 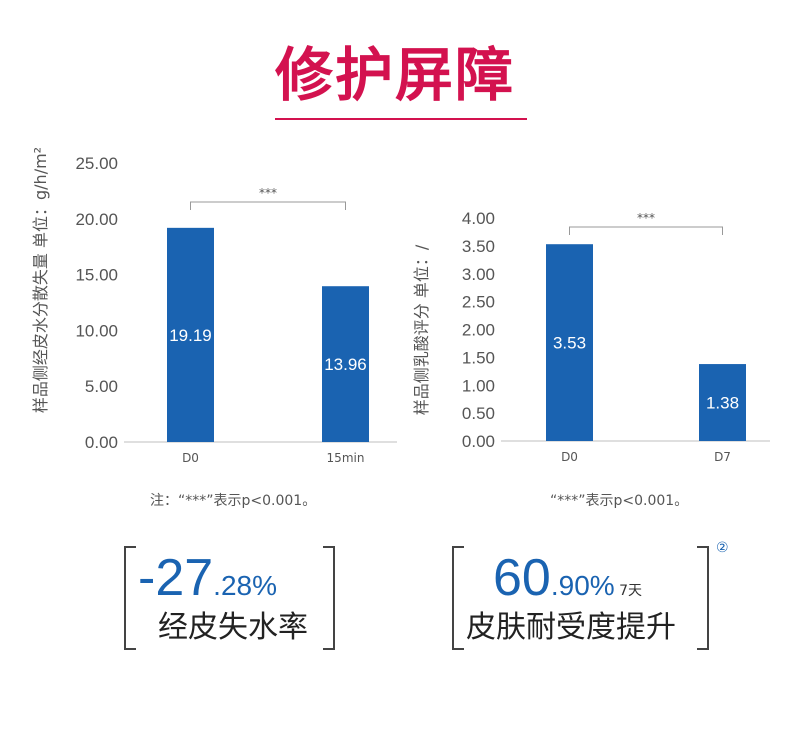 I want to click on right-bracket-open, so click(x=458, y=598).